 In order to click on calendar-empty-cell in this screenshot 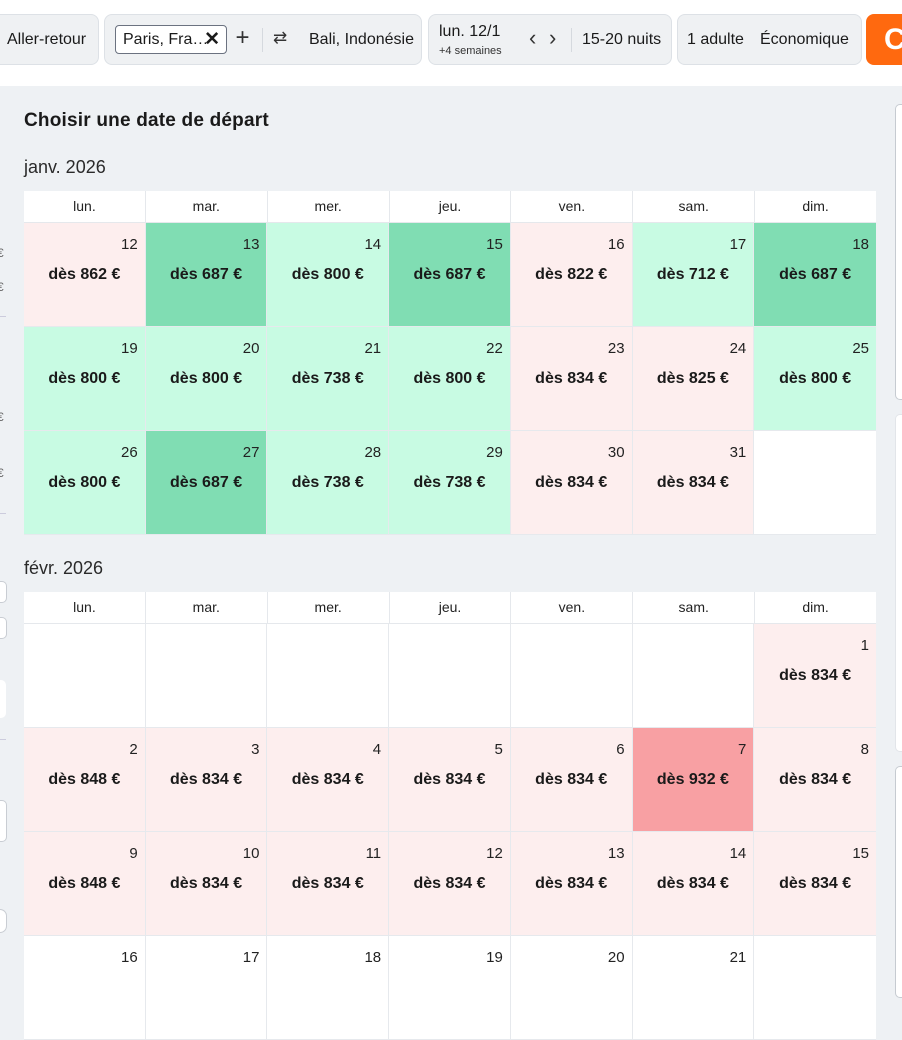, I will do `click(328, 676)`.